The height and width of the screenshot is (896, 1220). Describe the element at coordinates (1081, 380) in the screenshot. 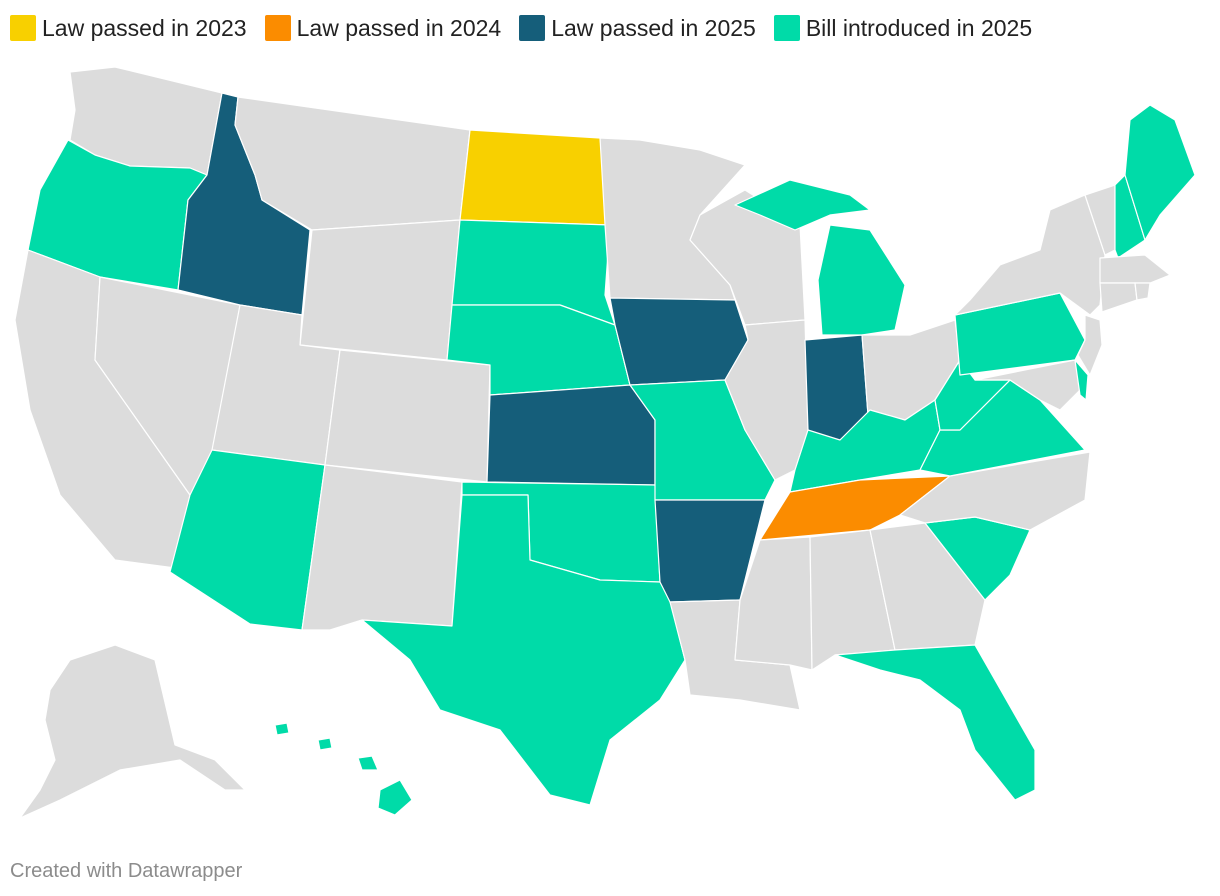

I see `state-delaware` at that location.